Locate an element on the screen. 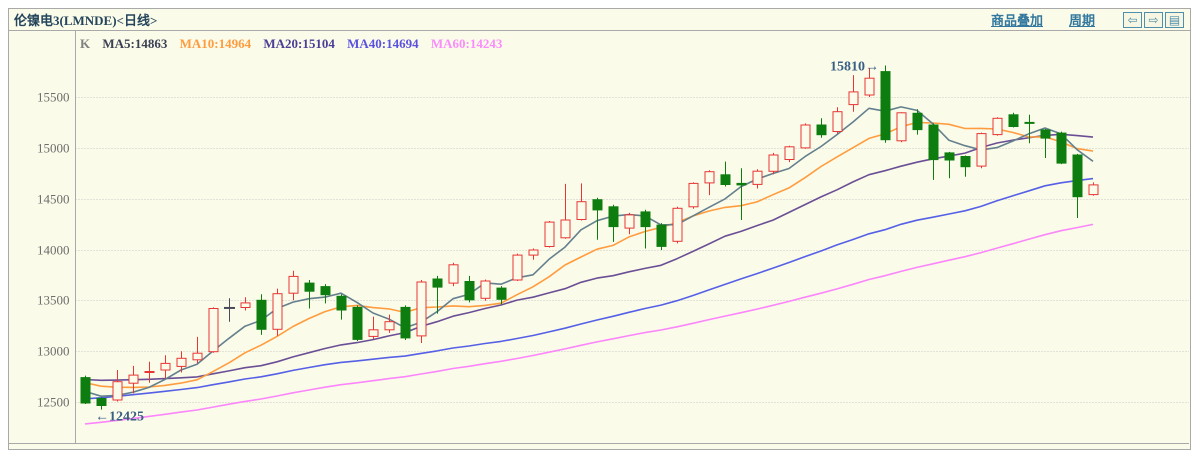 This screenshot has height=456, width=1200. legend-ma5-value: MA5:14863 is located at coordinates (135, 43).